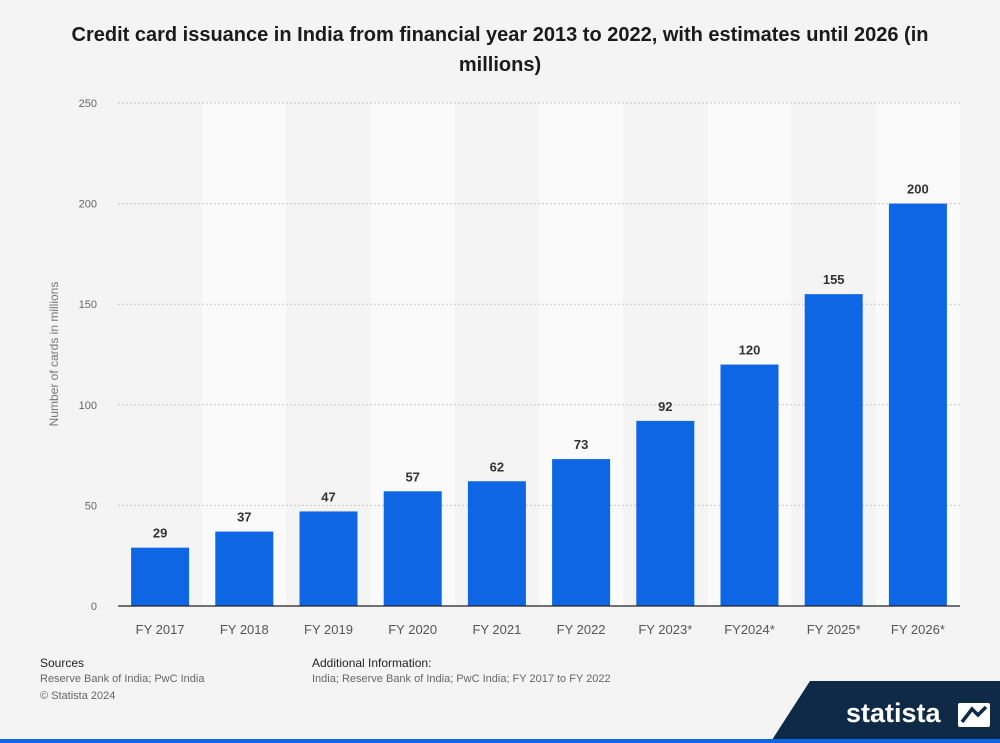 The width and height of the screenshot is (1000, 743). What do you see at coordinates (665, 406) in the screenshot?
I see `data-label: 92` at bounding box center [665, 406].